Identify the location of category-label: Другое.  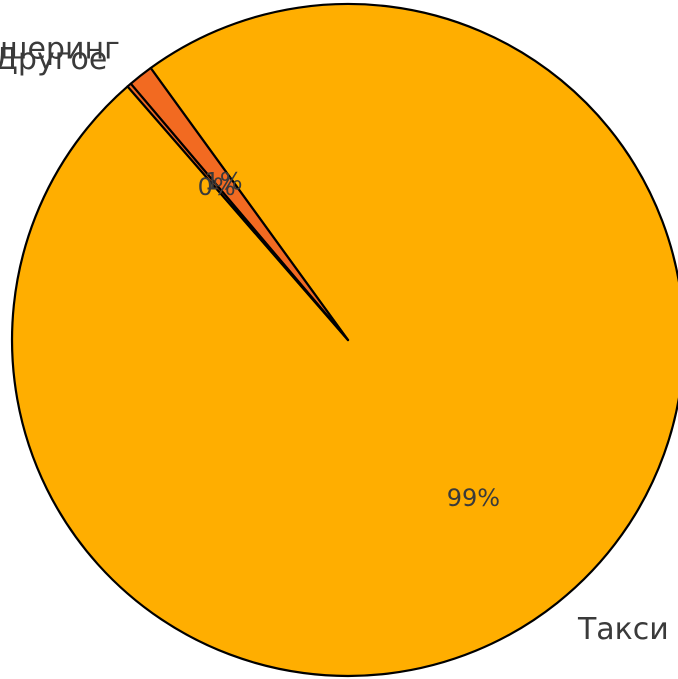
(53, 59).